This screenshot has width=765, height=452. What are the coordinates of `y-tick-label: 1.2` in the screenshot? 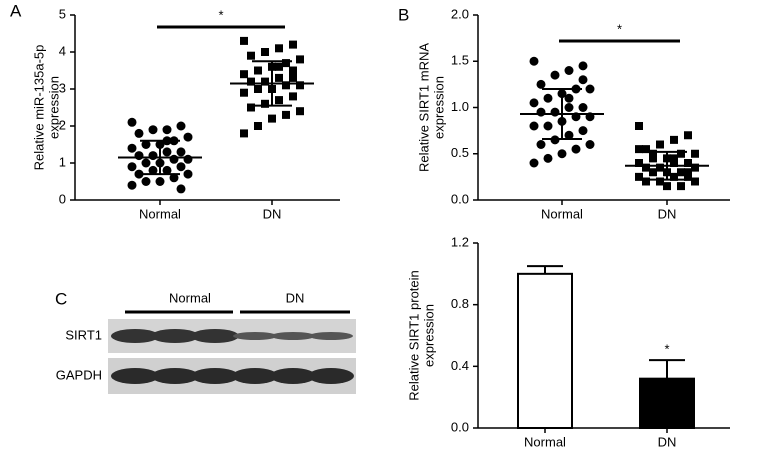 It's located at (460, 241).